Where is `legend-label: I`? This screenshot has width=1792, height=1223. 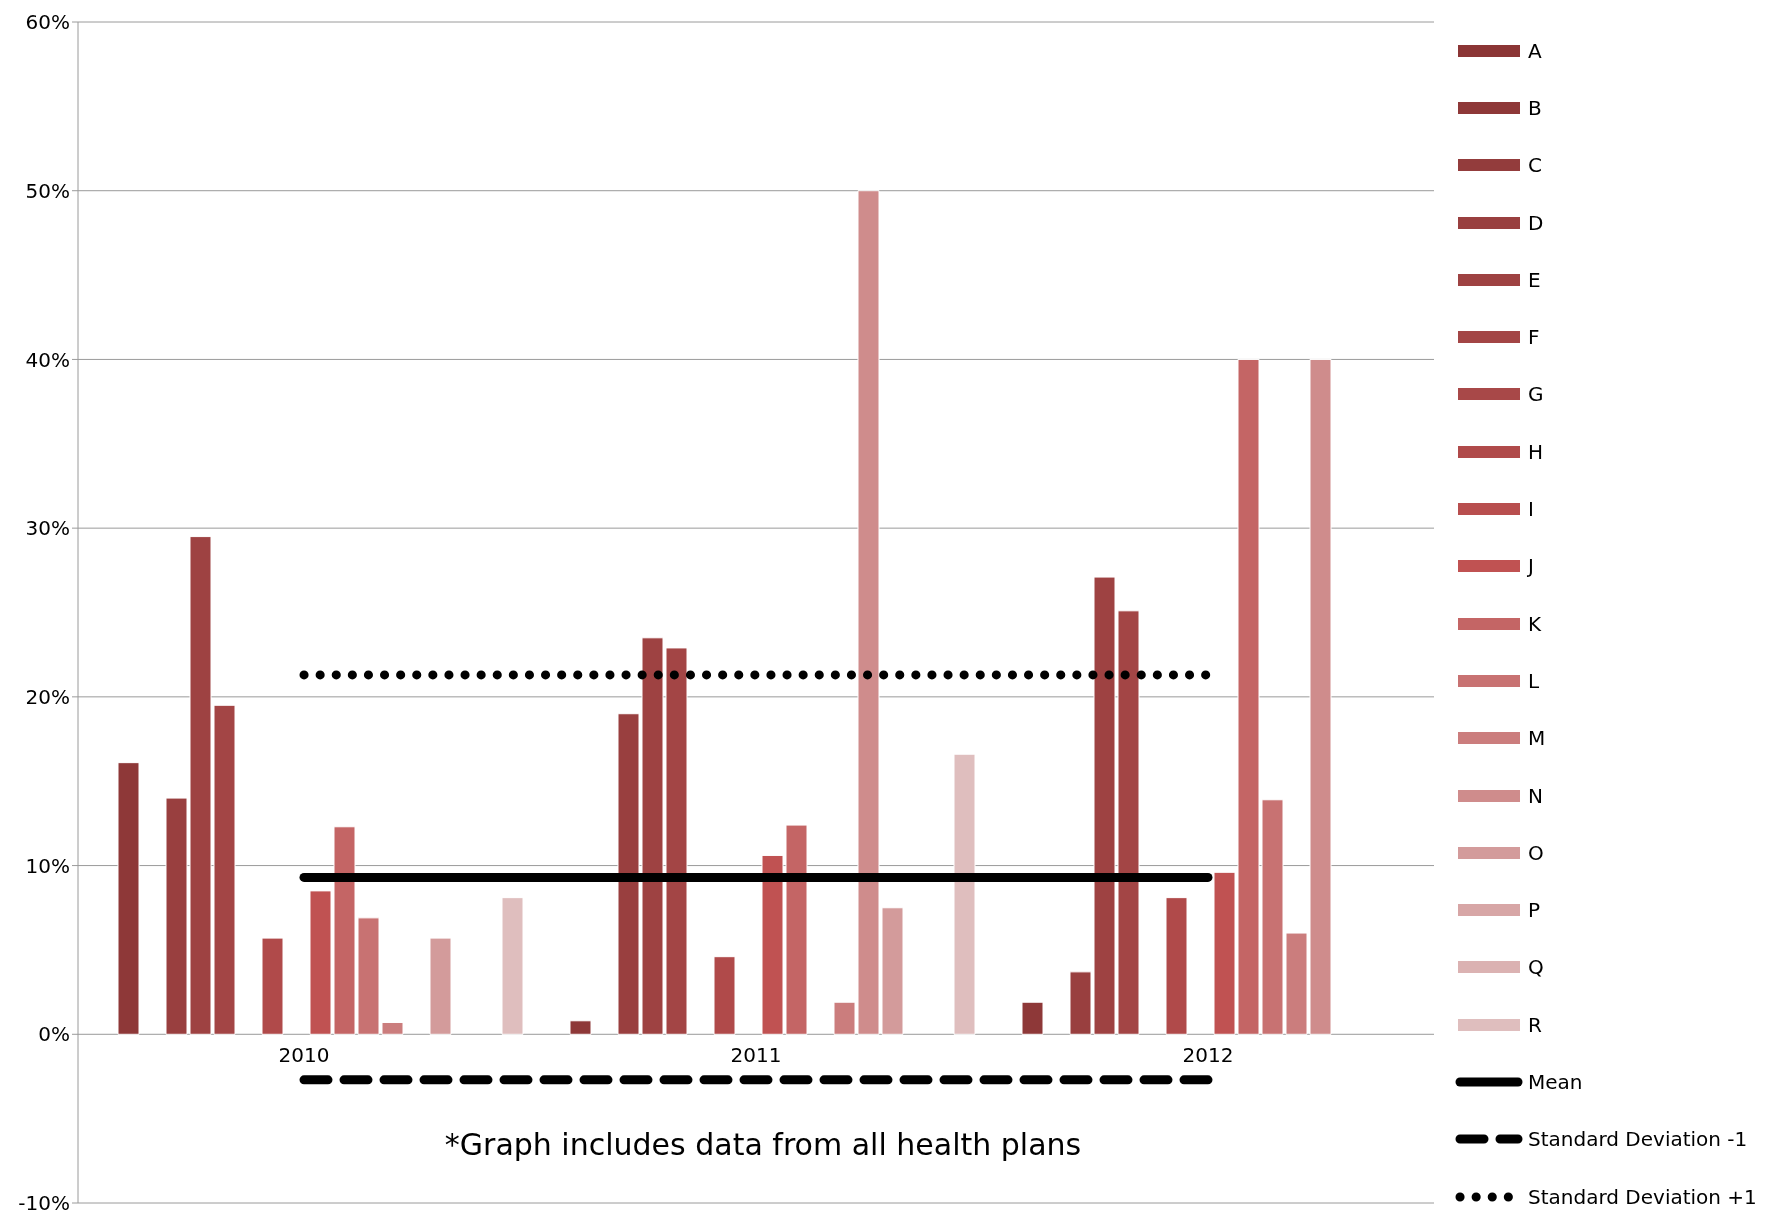
legend-label: I is located at coordinates (1531, 509).